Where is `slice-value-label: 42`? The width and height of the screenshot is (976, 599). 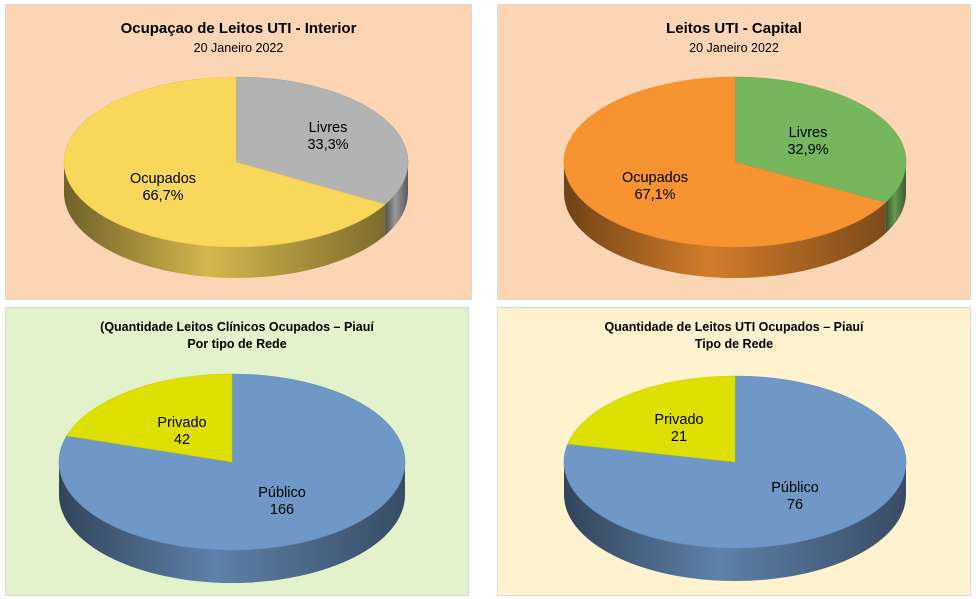
slice-value-label: 42 is located at coordinates (182, 440).